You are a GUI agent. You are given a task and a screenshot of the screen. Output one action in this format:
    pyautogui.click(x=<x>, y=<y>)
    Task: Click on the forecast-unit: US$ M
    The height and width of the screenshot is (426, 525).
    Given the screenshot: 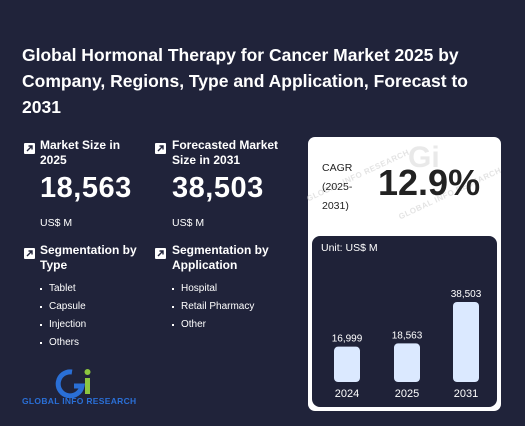 What is the action you would take?
    pyautogui.click(x=188, y=223)
    